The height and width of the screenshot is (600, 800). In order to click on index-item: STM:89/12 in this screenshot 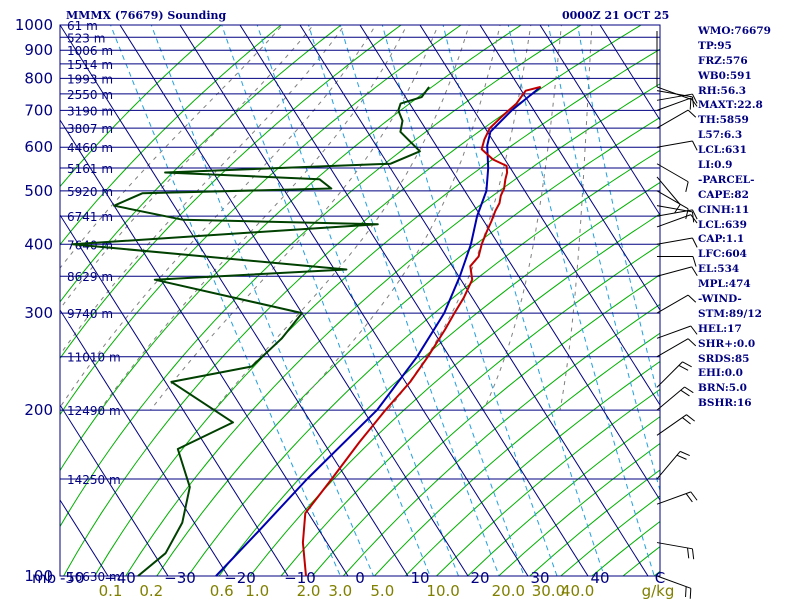, I will do `click(730, 313)`.